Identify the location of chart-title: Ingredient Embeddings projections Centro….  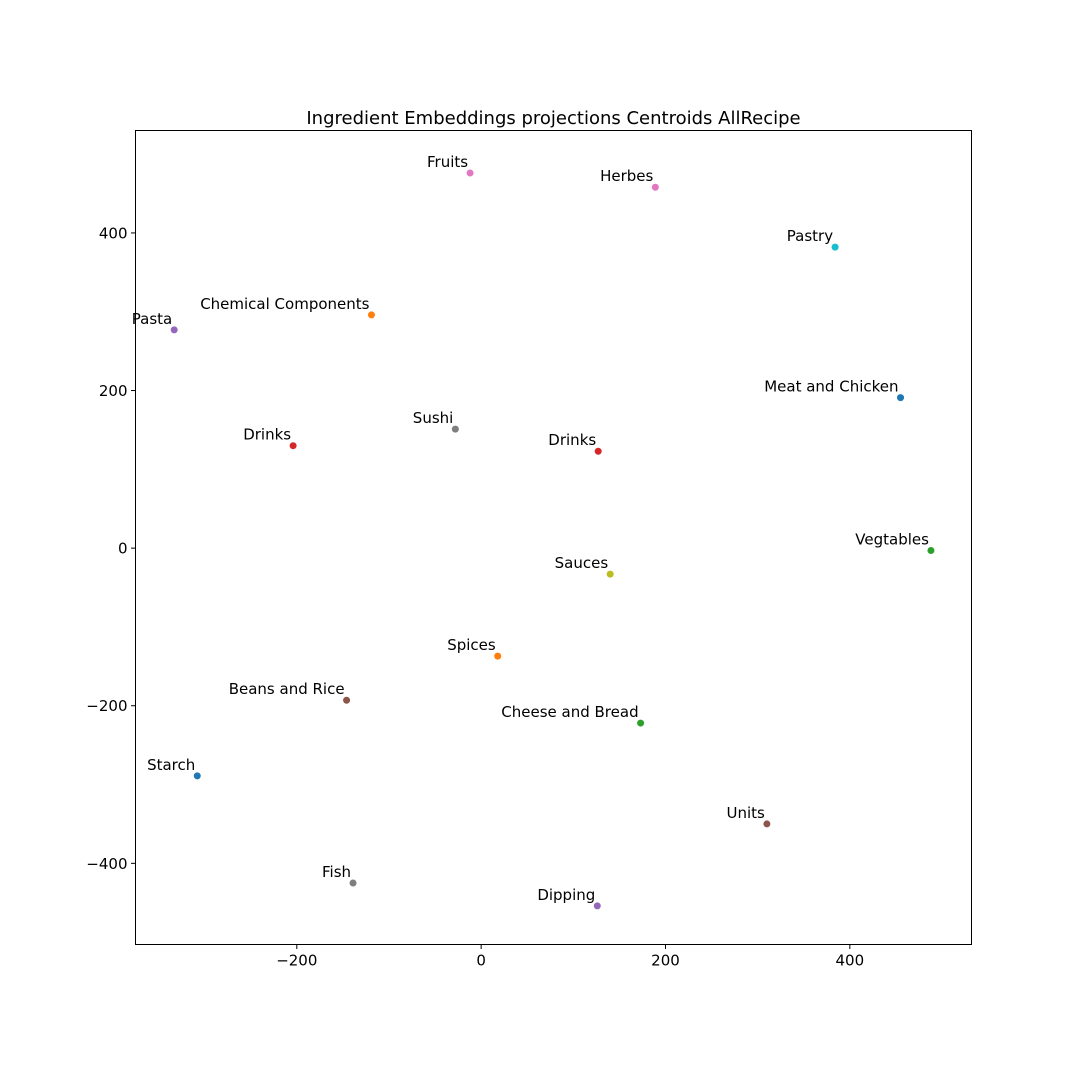
(553, 118).